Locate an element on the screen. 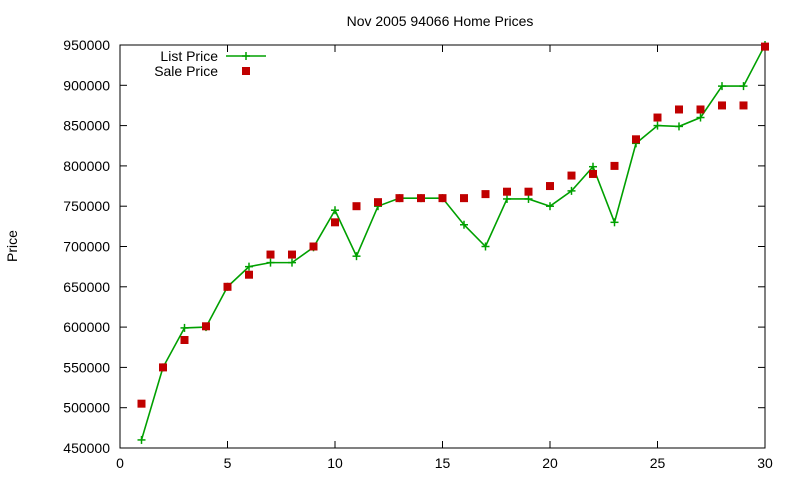 This screenshot has width=800, height=480. x-tick-label: 25 is located at coordinates (658, 463).